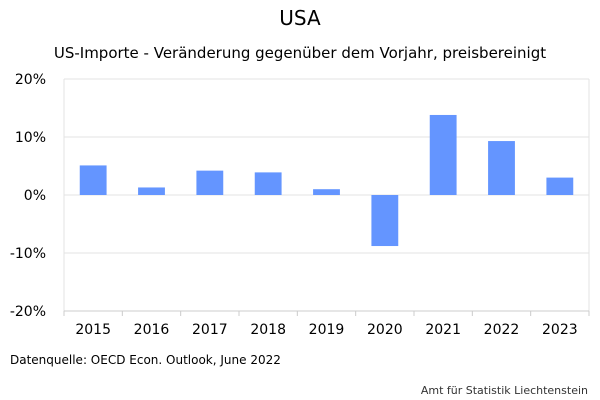  What do you see at coordinates (385, 330) in the screenshot?
I see `x-tick-label: 2020` at bounding box center [385, 330].